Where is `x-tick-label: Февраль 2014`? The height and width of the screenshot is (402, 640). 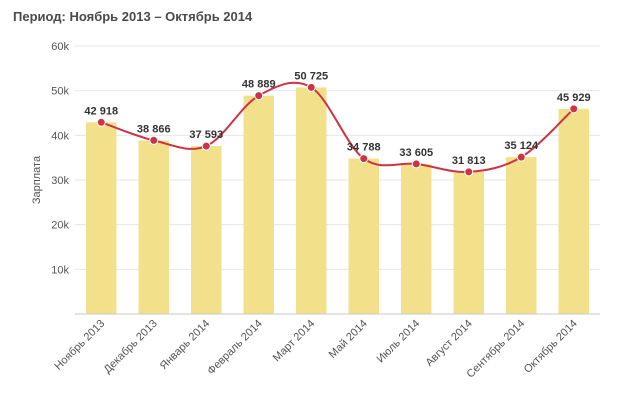 x-tick-label: Февраль 2014 is located at coordinates (235, 348).